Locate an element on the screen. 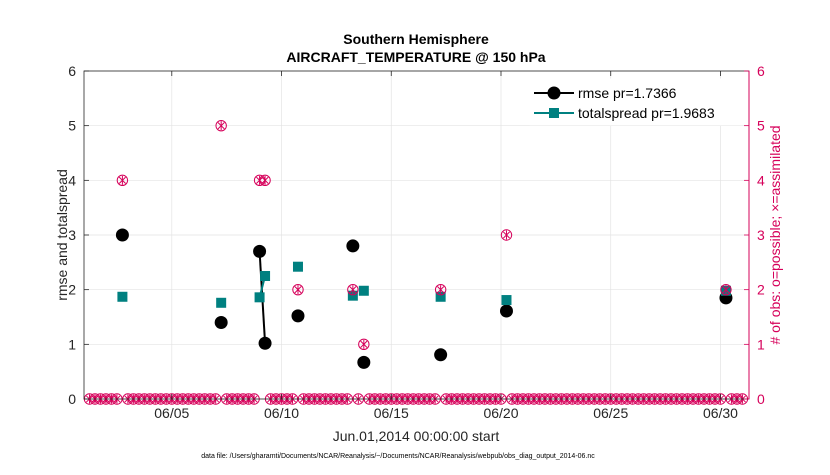 The image size is (830, 475). legend-rmse-marker is located at coordinates (554, 93).